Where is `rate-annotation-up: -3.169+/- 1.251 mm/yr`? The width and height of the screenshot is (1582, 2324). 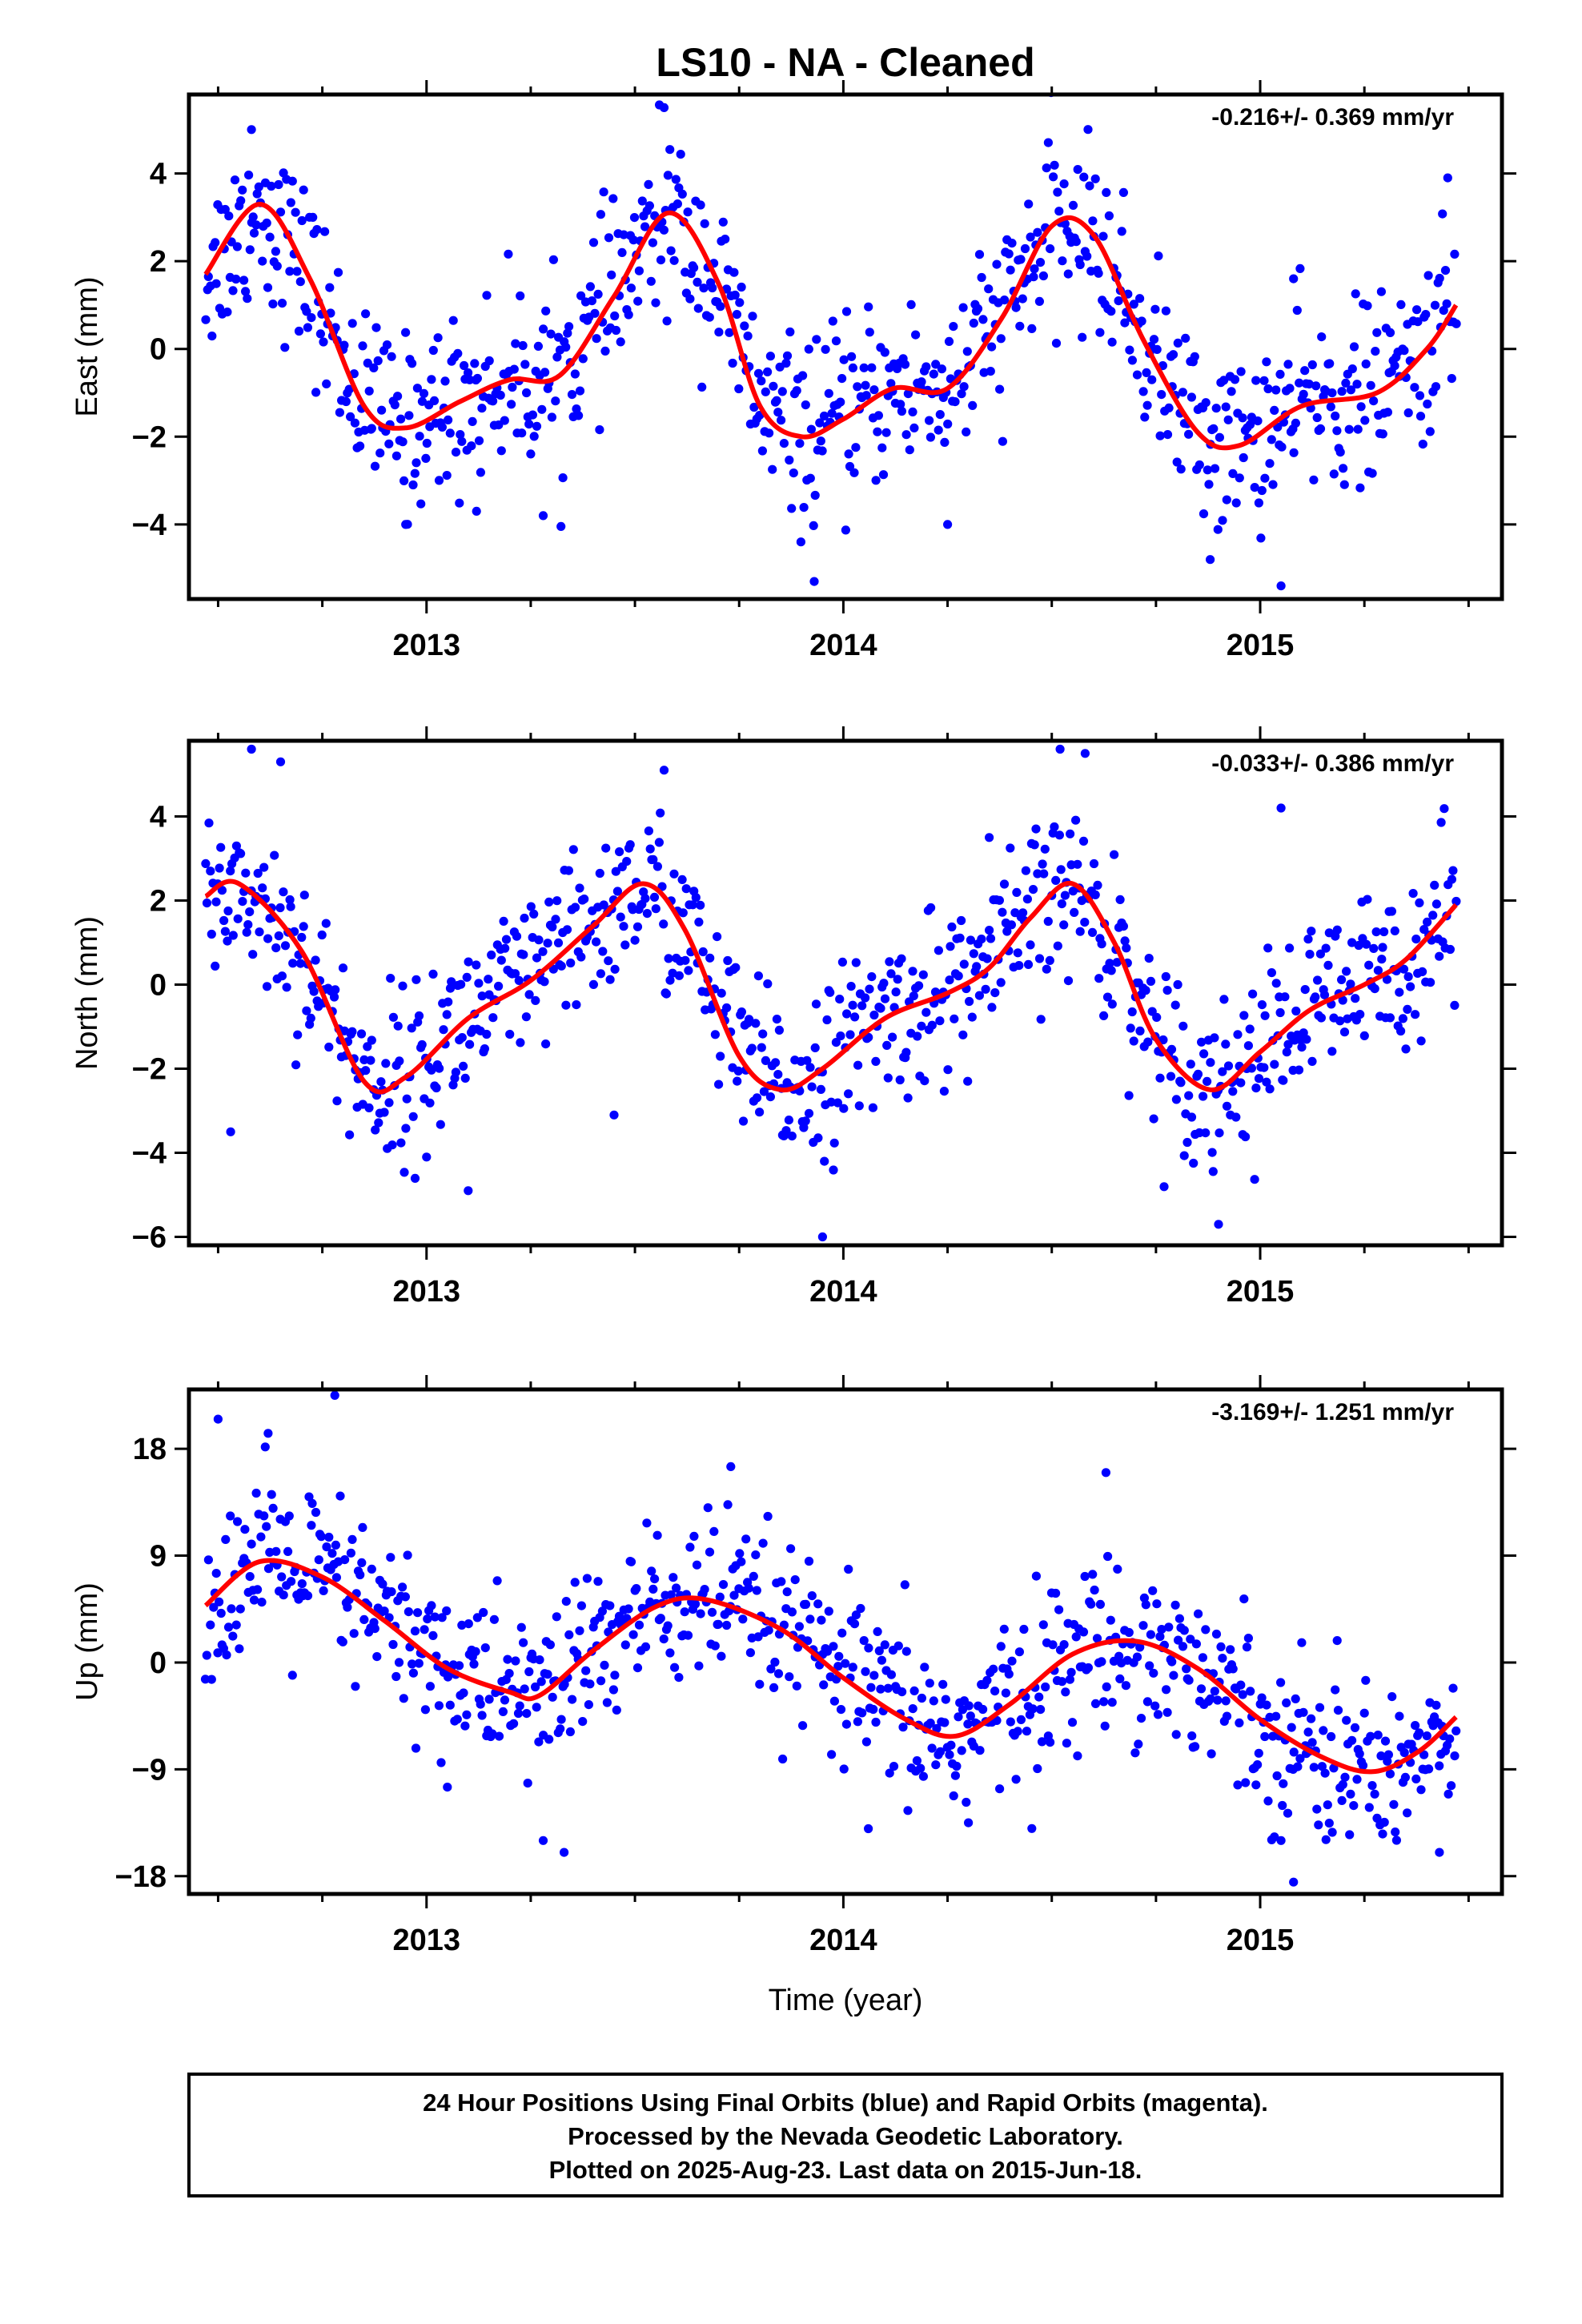
rate-annotation-up: -3.169+/- 1.251 mm/yr is located at coordinates (1332, 1412).